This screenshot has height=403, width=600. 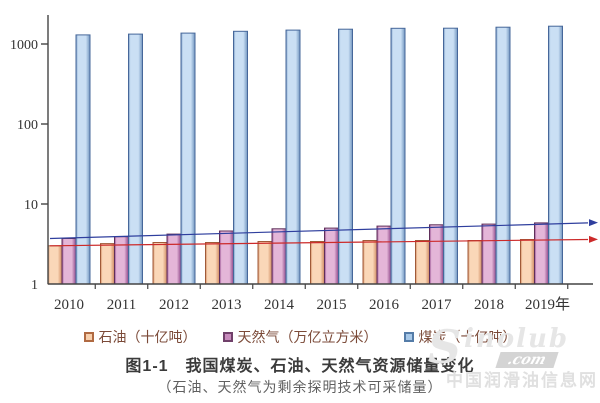 I want to click on chart-legend: 石油（十亿吨） 天然气（万亿立方米） 煤炭（十亿吨）, so click(x=300, y=337).